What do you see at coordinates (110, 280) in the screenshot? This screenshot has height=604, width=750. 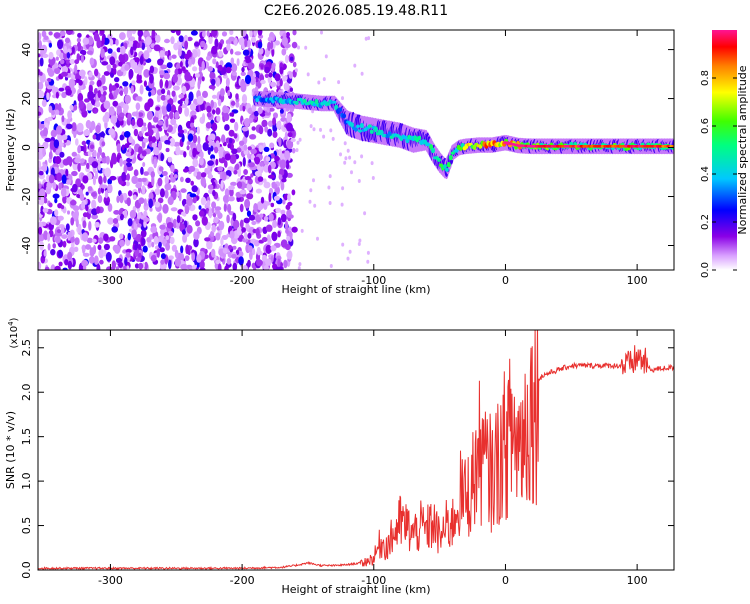 I see `x-tick-label: -300` at bounding box center [110, 280].